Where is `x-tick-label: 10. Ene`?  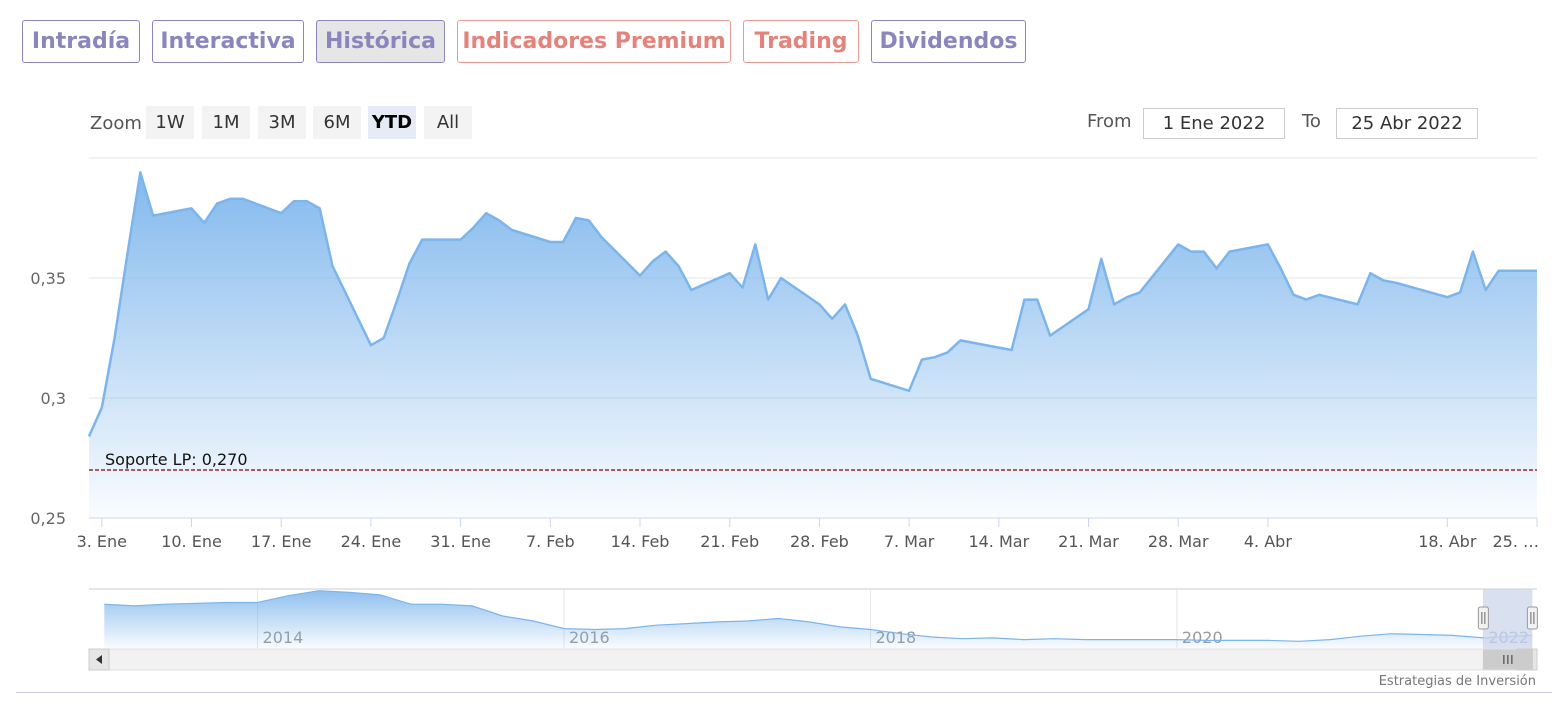
x-tick-label: 10. Ene is located at coordinates (191, 541).